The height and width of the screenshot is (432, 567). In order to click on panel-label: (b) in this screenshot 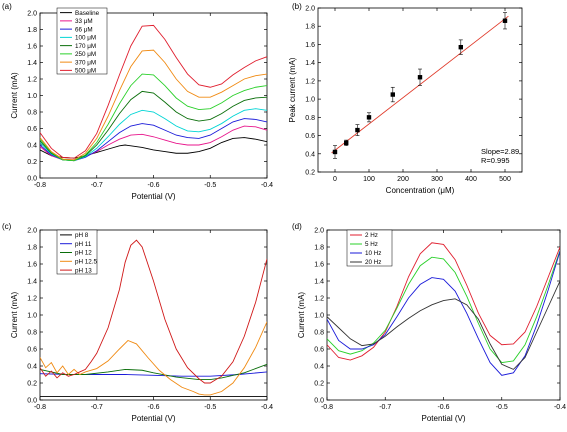, I will do `click(297, 6)`.